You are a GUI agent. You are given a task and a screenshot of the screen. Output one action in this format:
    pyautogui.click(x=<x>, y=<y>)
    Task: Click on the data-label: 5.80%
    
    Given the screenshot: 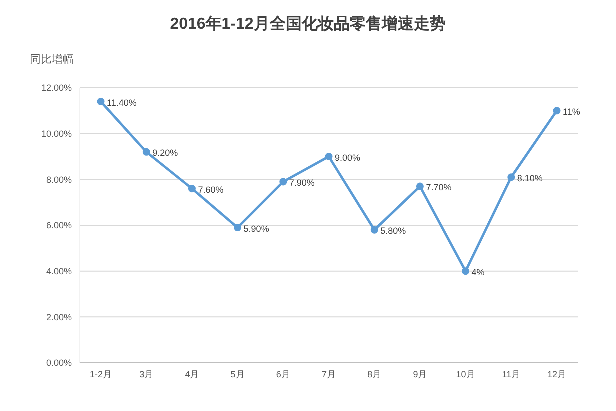 What is the action you would take?
    pyautogui.click(x=393, y=231)
    